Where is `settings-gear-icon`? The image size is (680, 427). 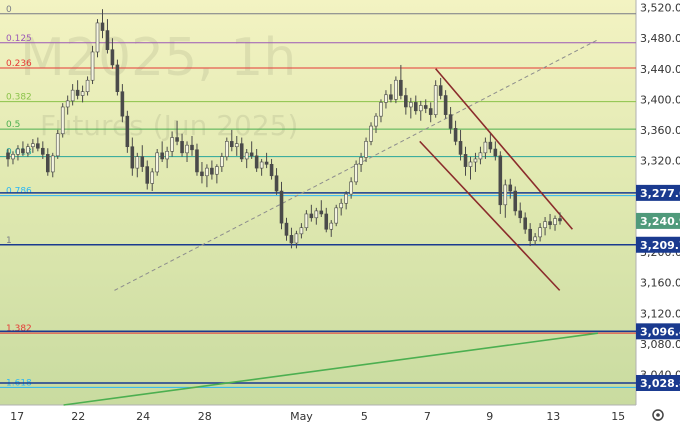
settings-gear-icon is located at coordinates (658, 415).